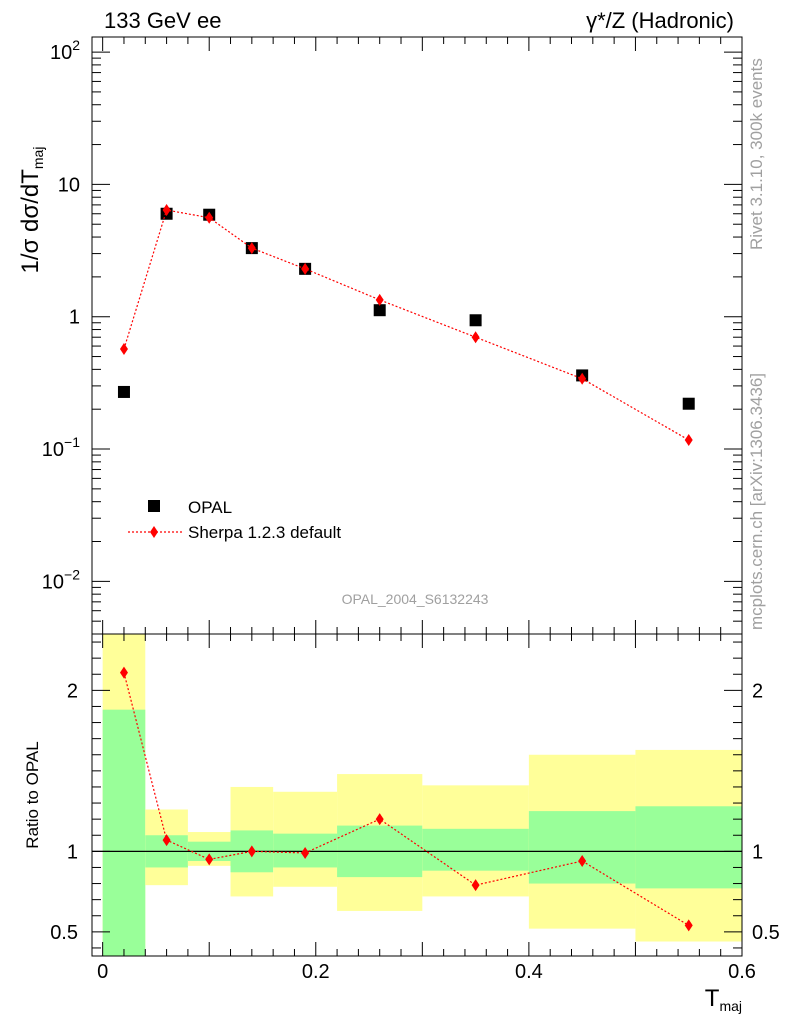  I want to click on analysis-id-label: OPAL_2004_S6132243, so click(415, 599).